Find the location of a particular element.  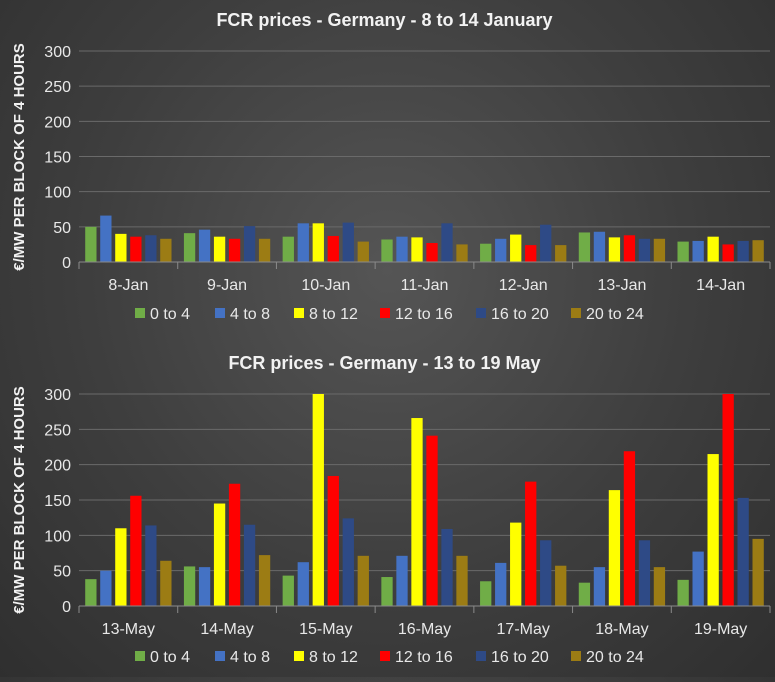

x-tick-label: 8-Jan is located at coordinates (128, 285).